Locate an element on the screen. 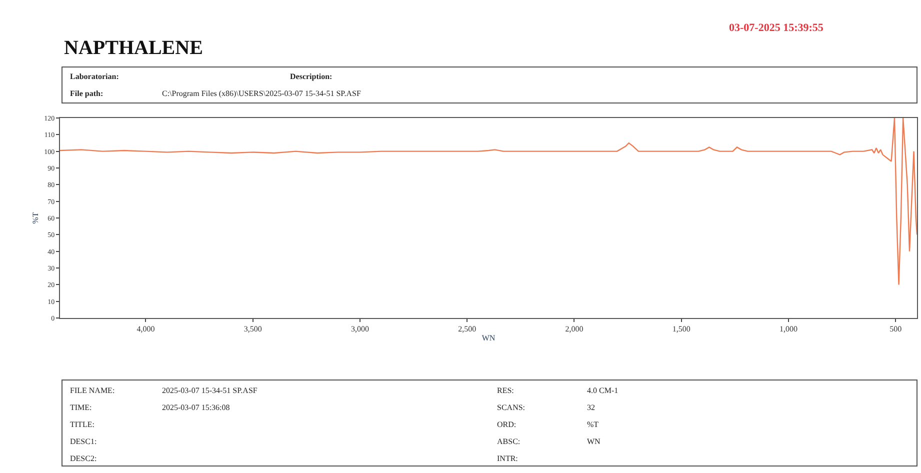 This screenshot has height=473, width=921. text: WN is located at coordinates (594, 441).